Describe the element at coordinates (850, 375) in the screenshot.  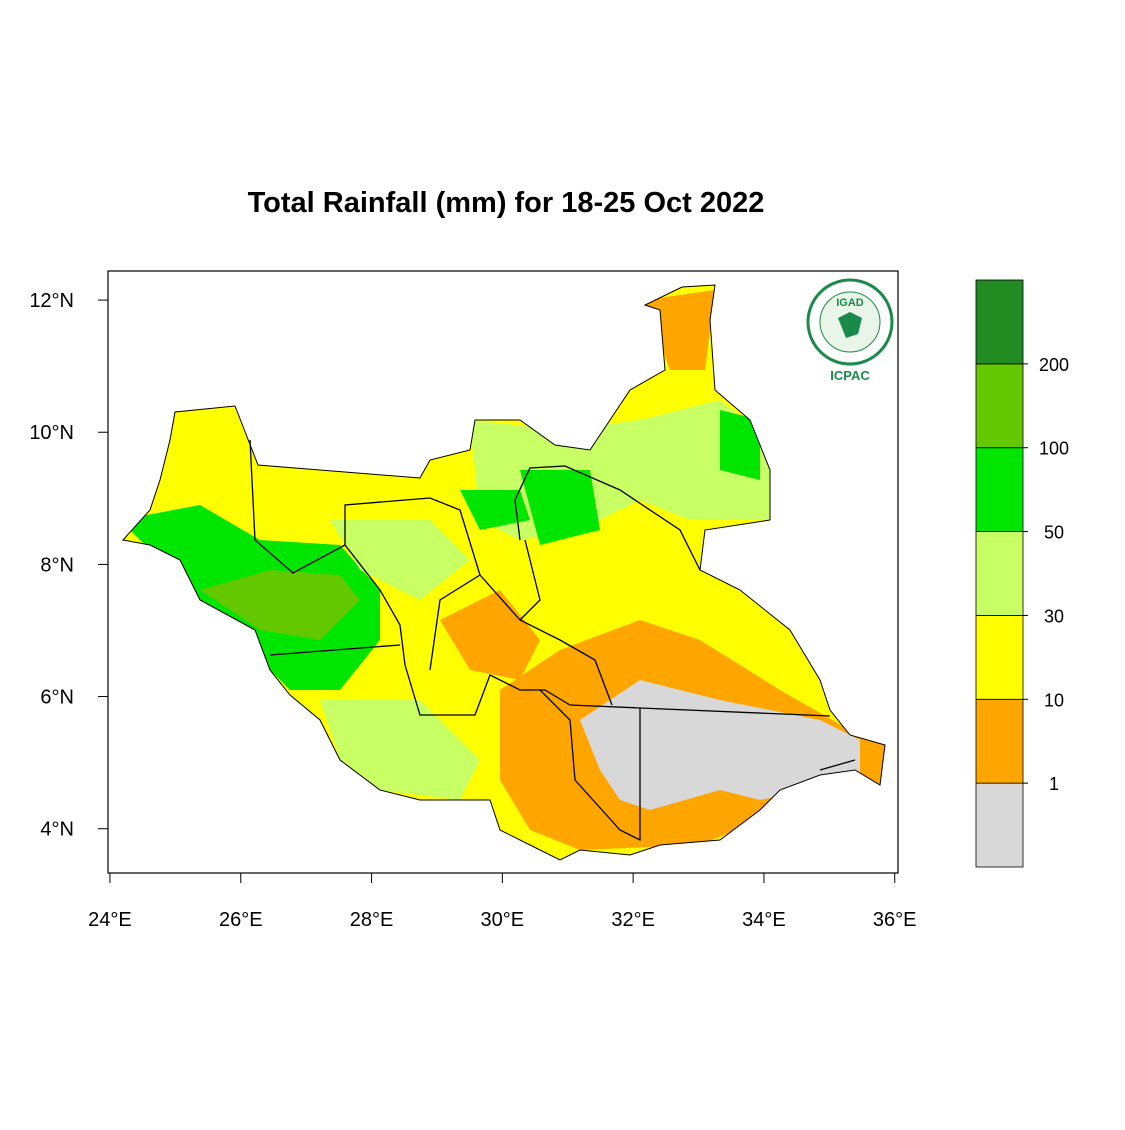
I see `logo-org: ICPAC` at that location.